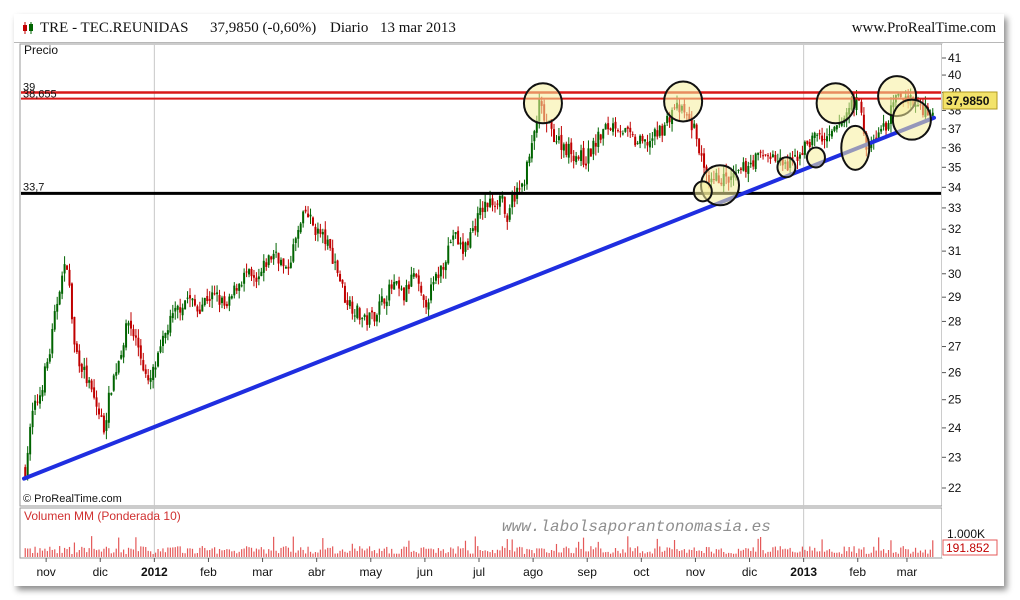  Describe the element at coordinates (102, 516) in the screenshot. I see `volume-panel-label: Volumen MM (Ponderada 10)` at that location.